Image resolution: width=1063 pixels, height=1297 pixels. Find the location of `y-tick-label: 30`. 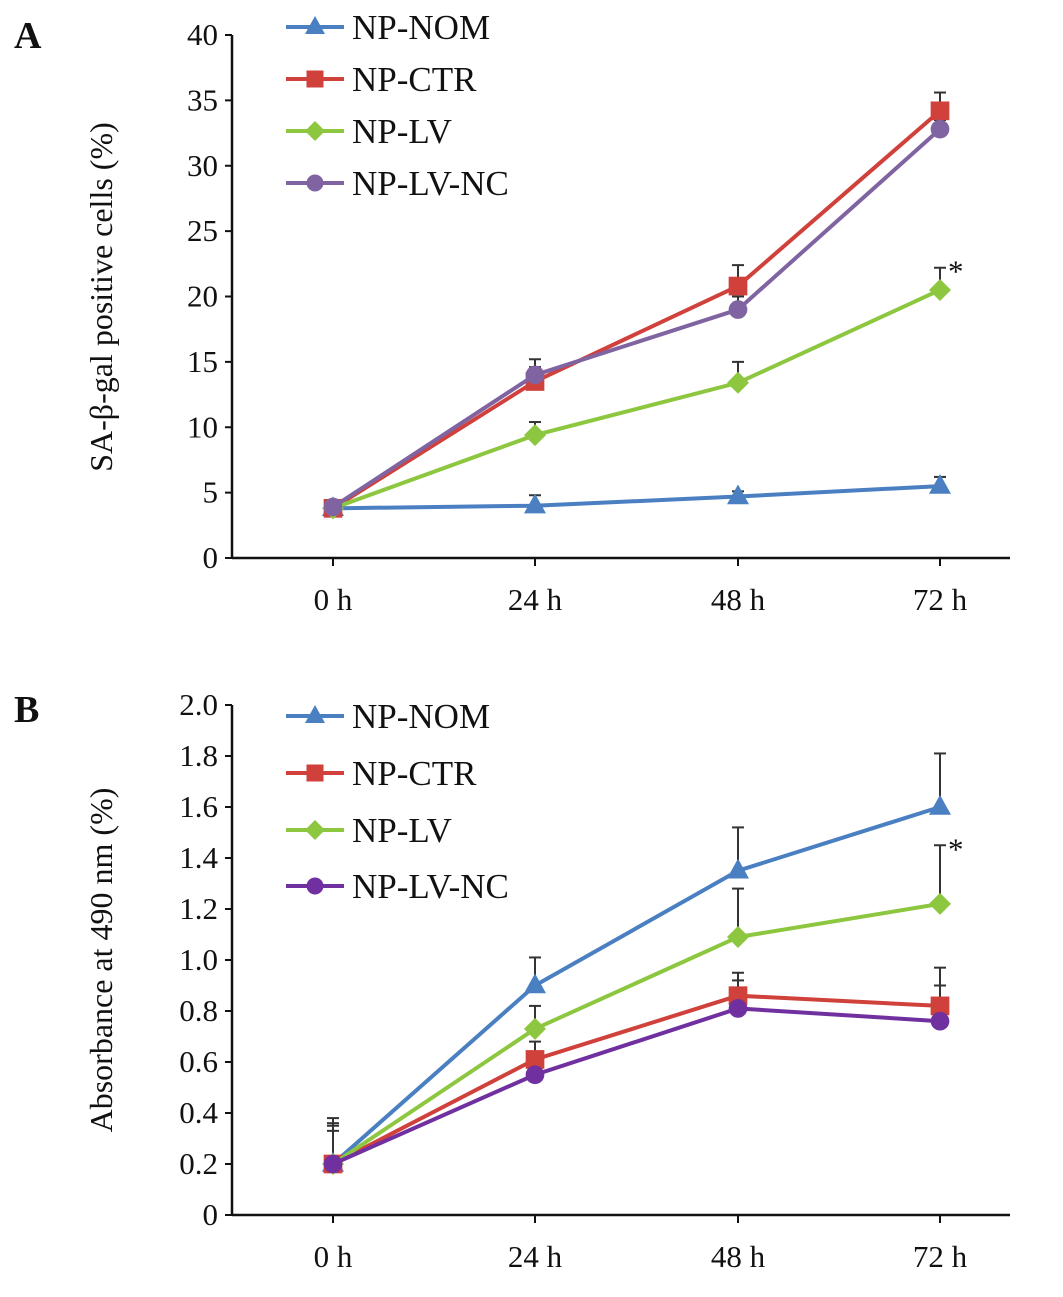

y-tick-label: 30 is located at coordinates (202, 165).